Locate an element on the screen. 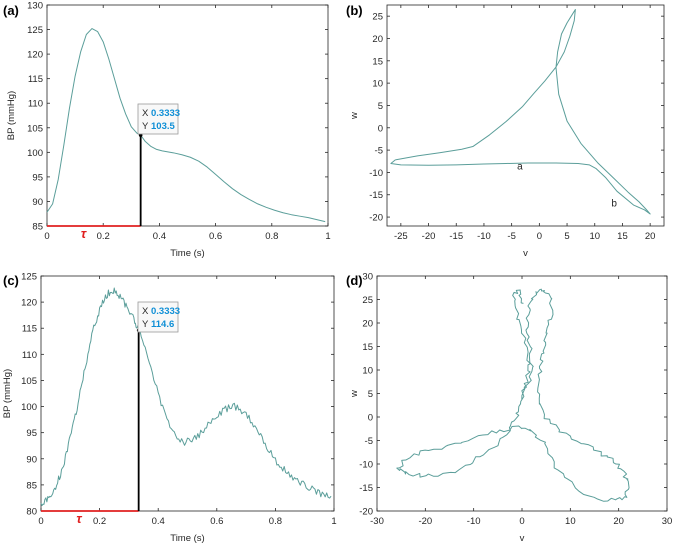 The image size is (676, 548). y-tick-label-c-0: 80 is located at coordinates (31, 512).